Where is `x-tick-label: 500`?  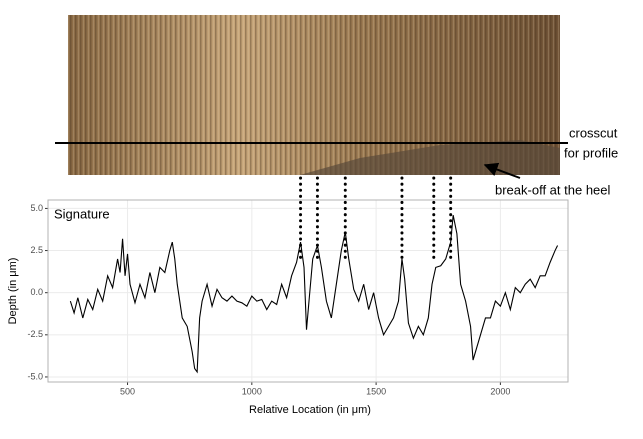
x-tick-label: 500 is located at coordinates (127, 391).